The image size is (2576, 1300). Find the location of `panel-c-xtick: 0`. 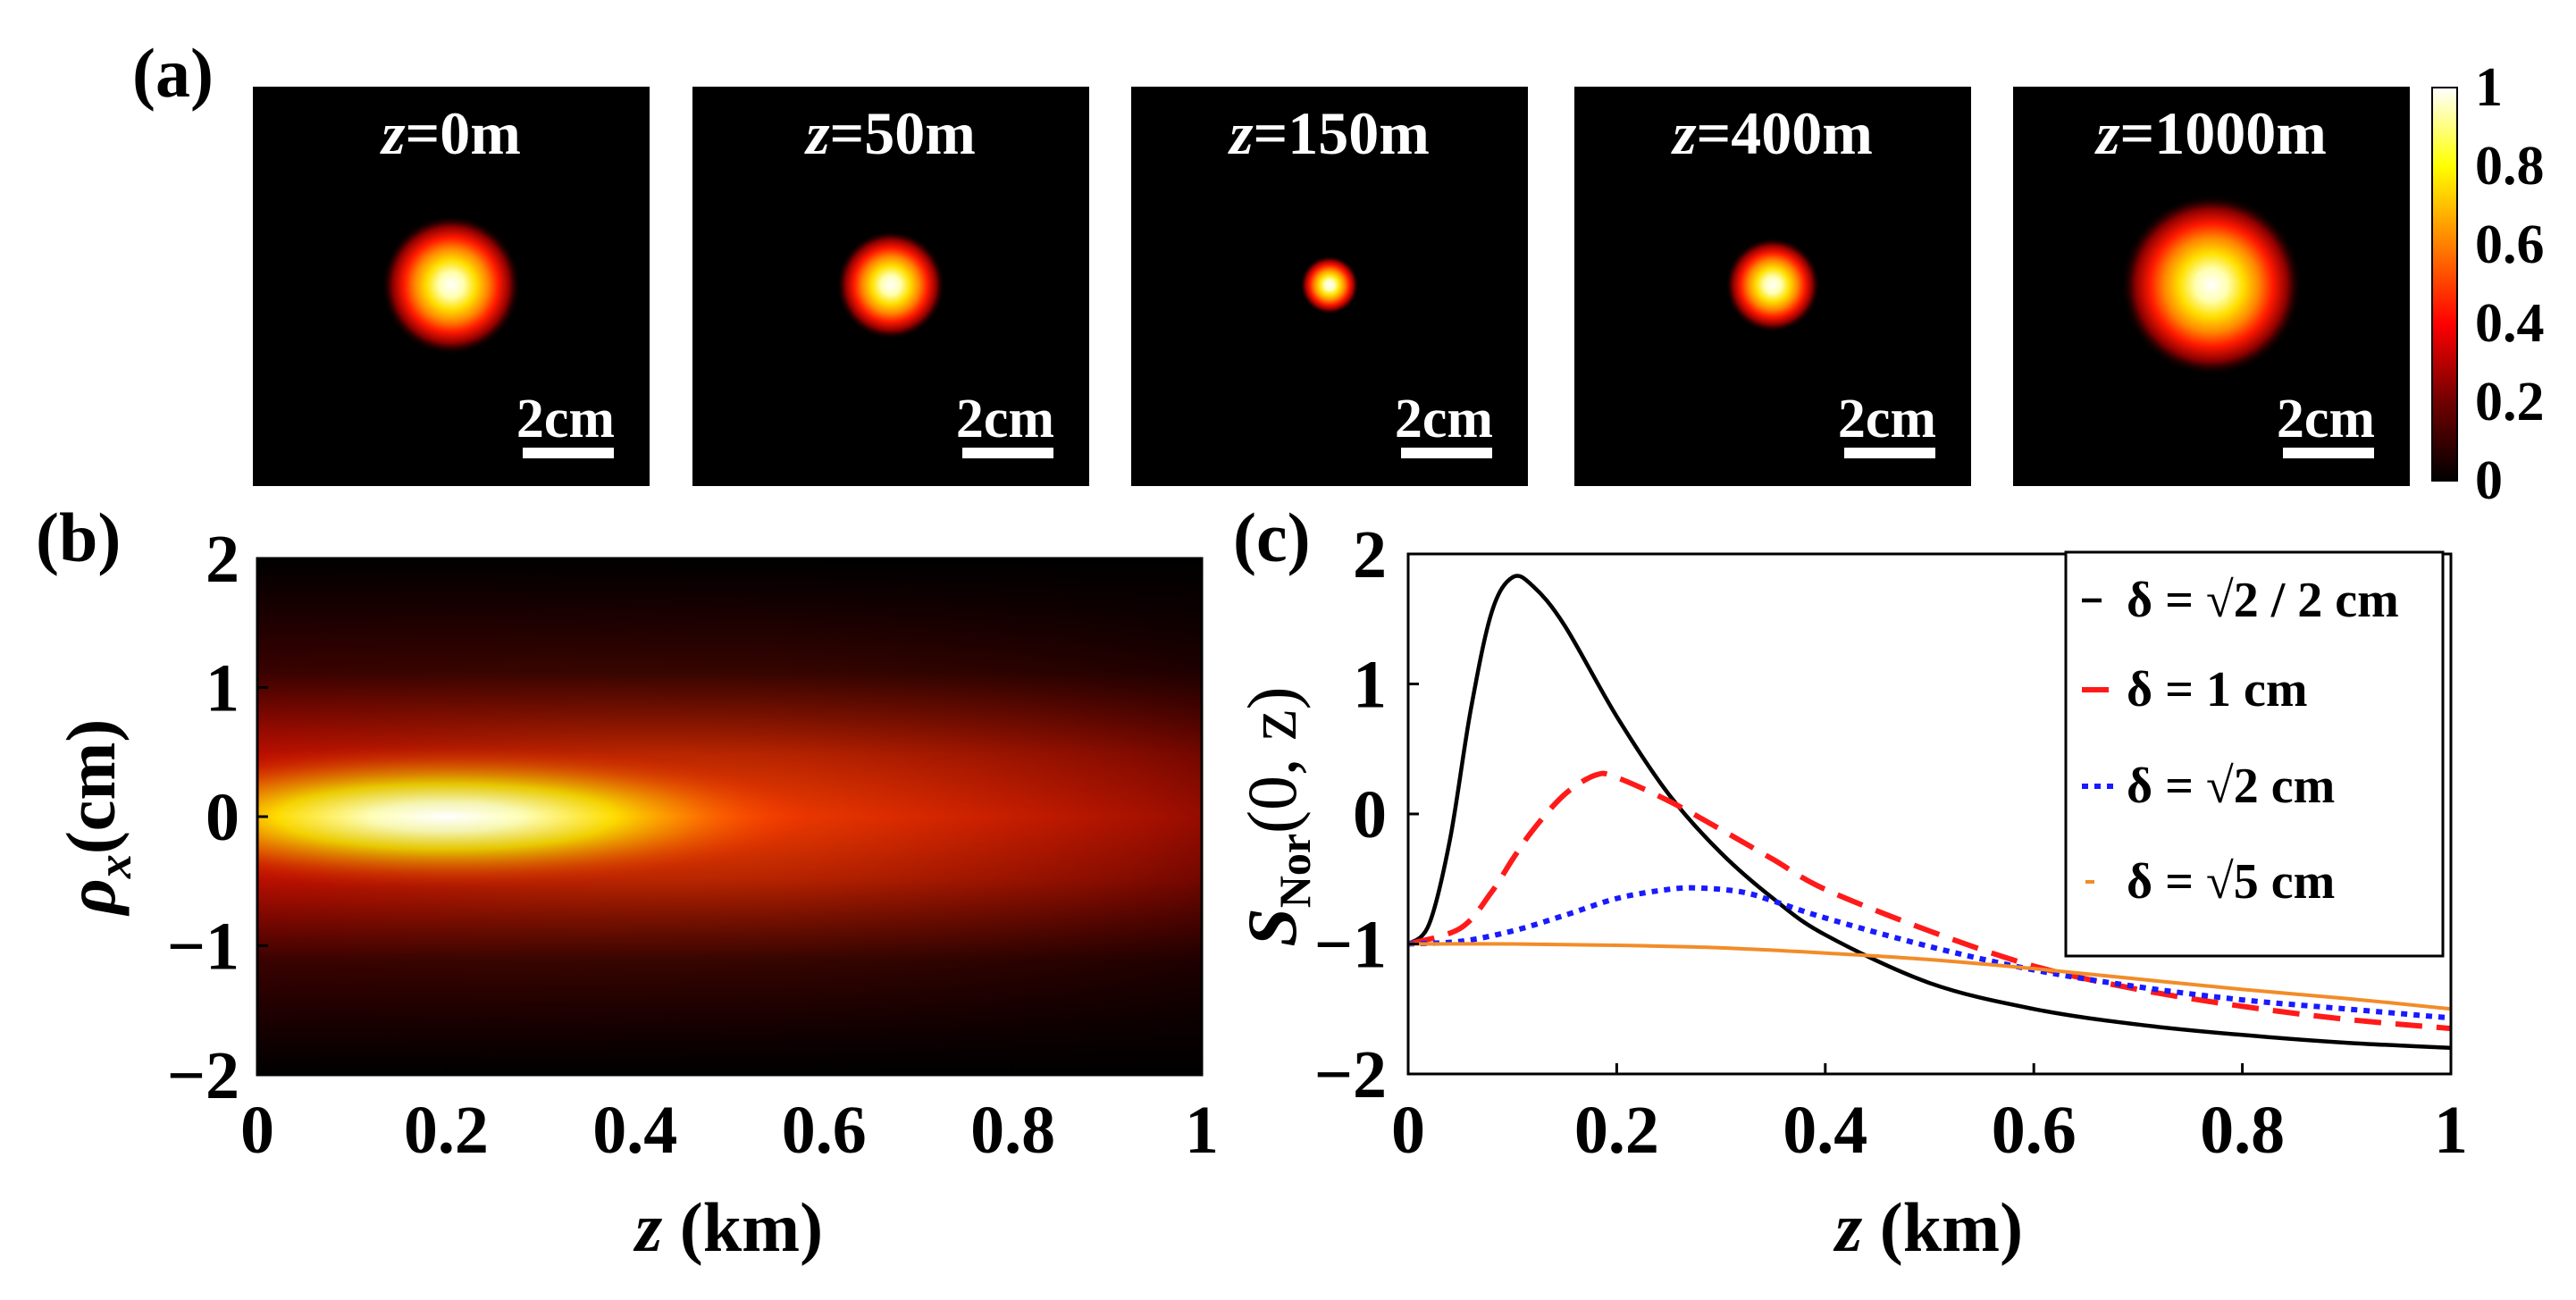

panel-c-xtick: 0 is located at coordinates (1408, 1131).